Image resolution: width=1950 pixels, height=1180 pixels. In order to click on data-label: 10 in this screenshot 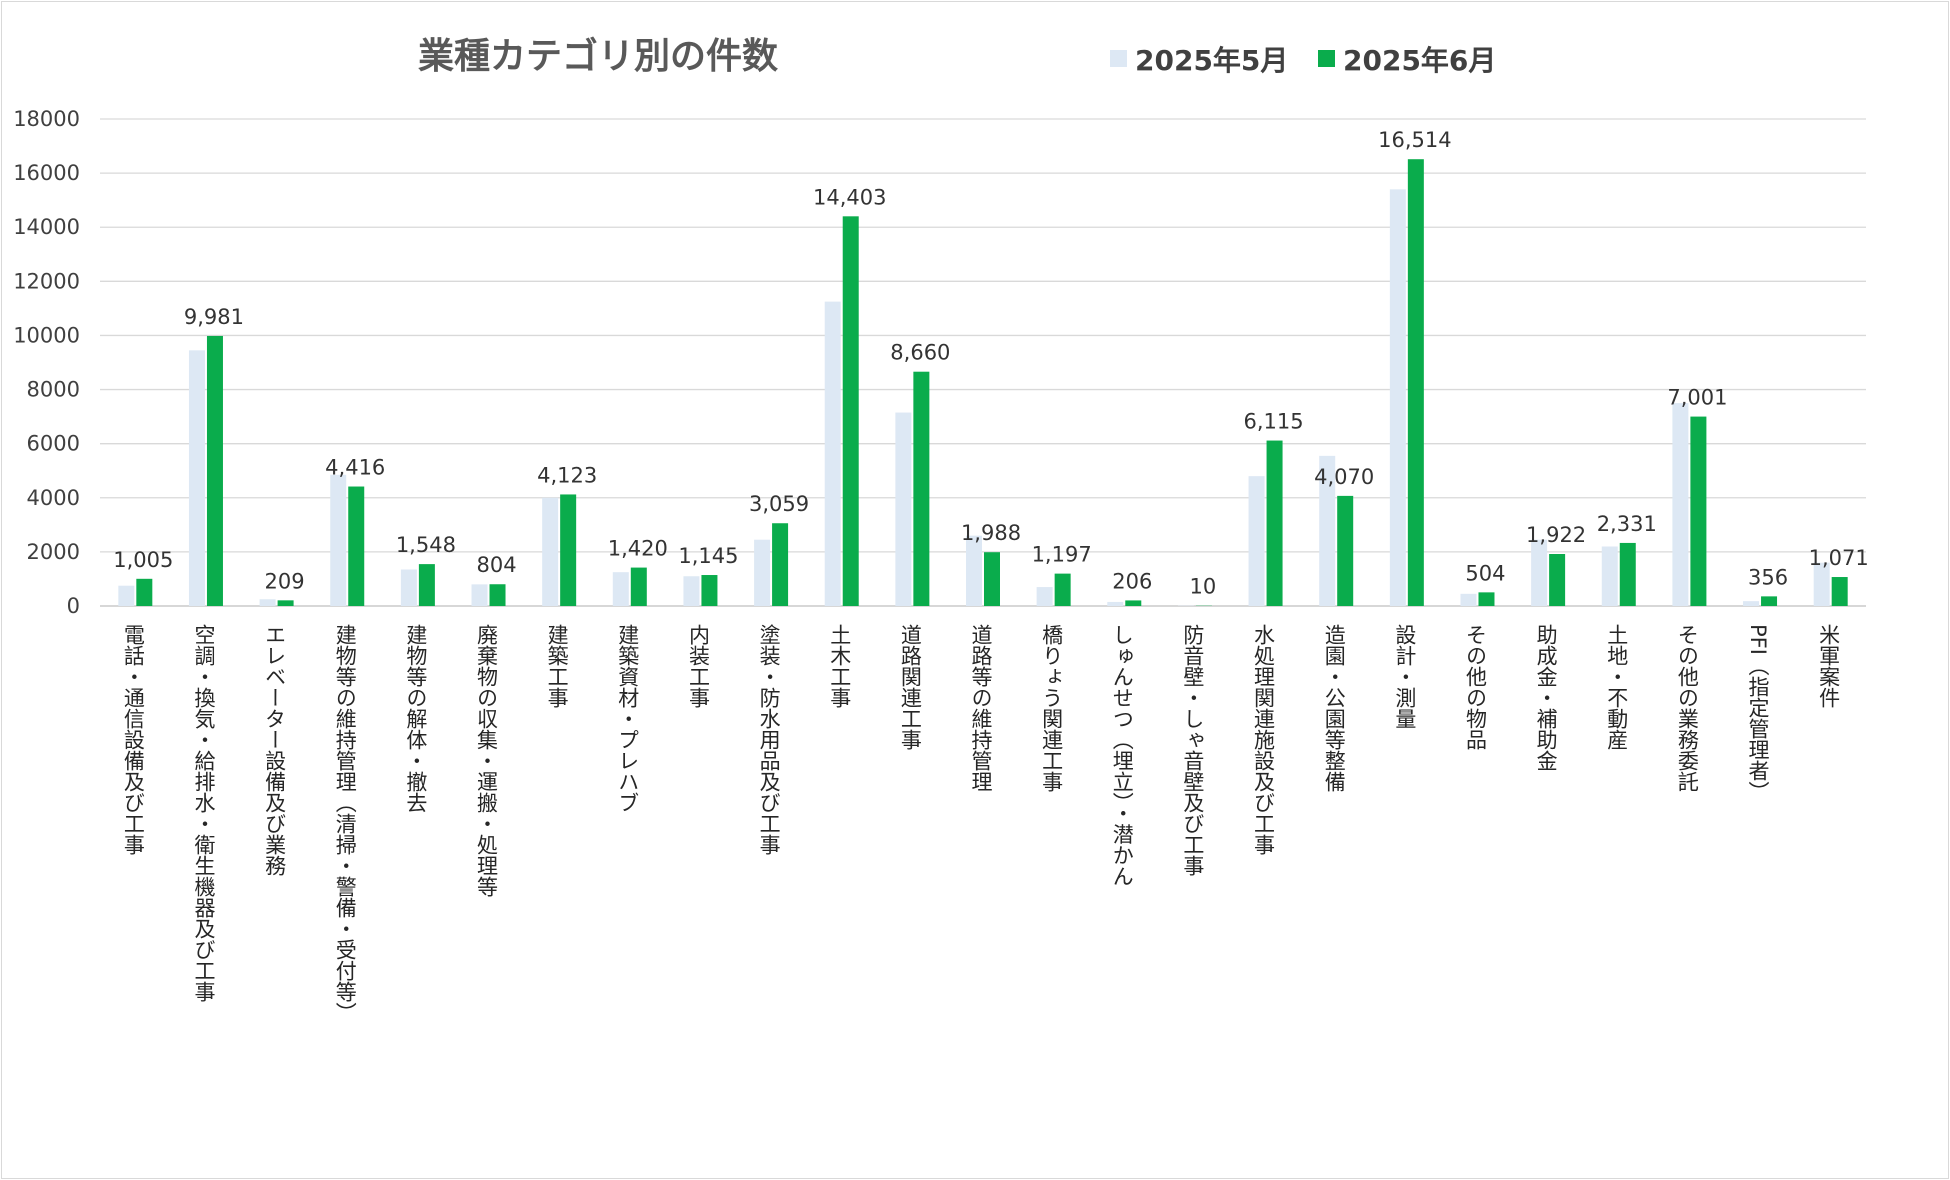, I will do `click(1203, 587)`.